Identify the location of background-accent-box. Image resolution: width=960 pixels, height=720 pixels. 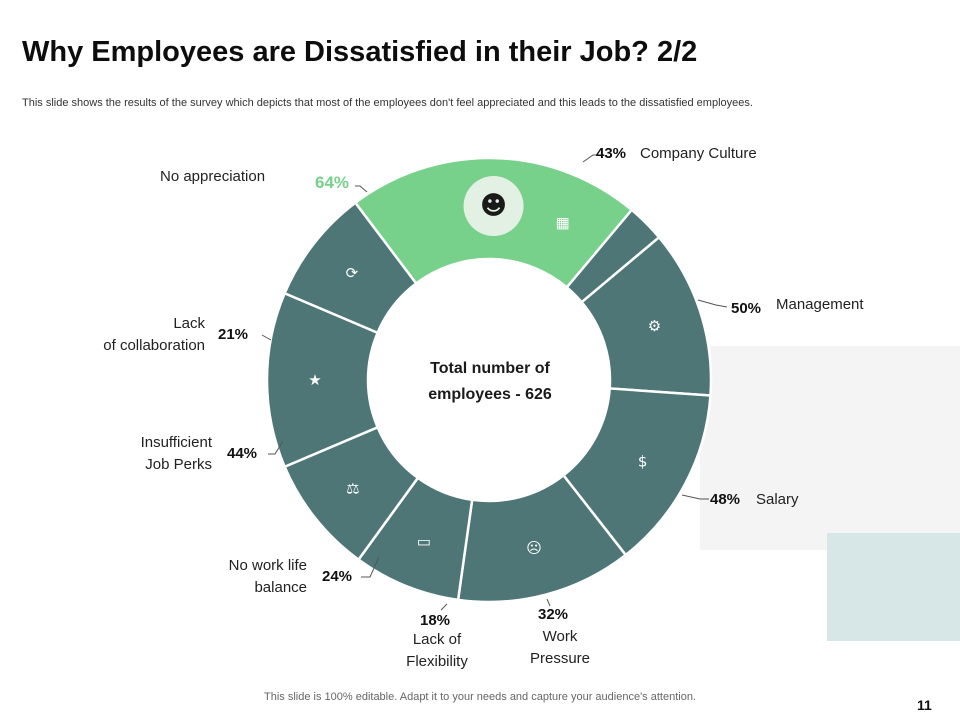
(893, 587).